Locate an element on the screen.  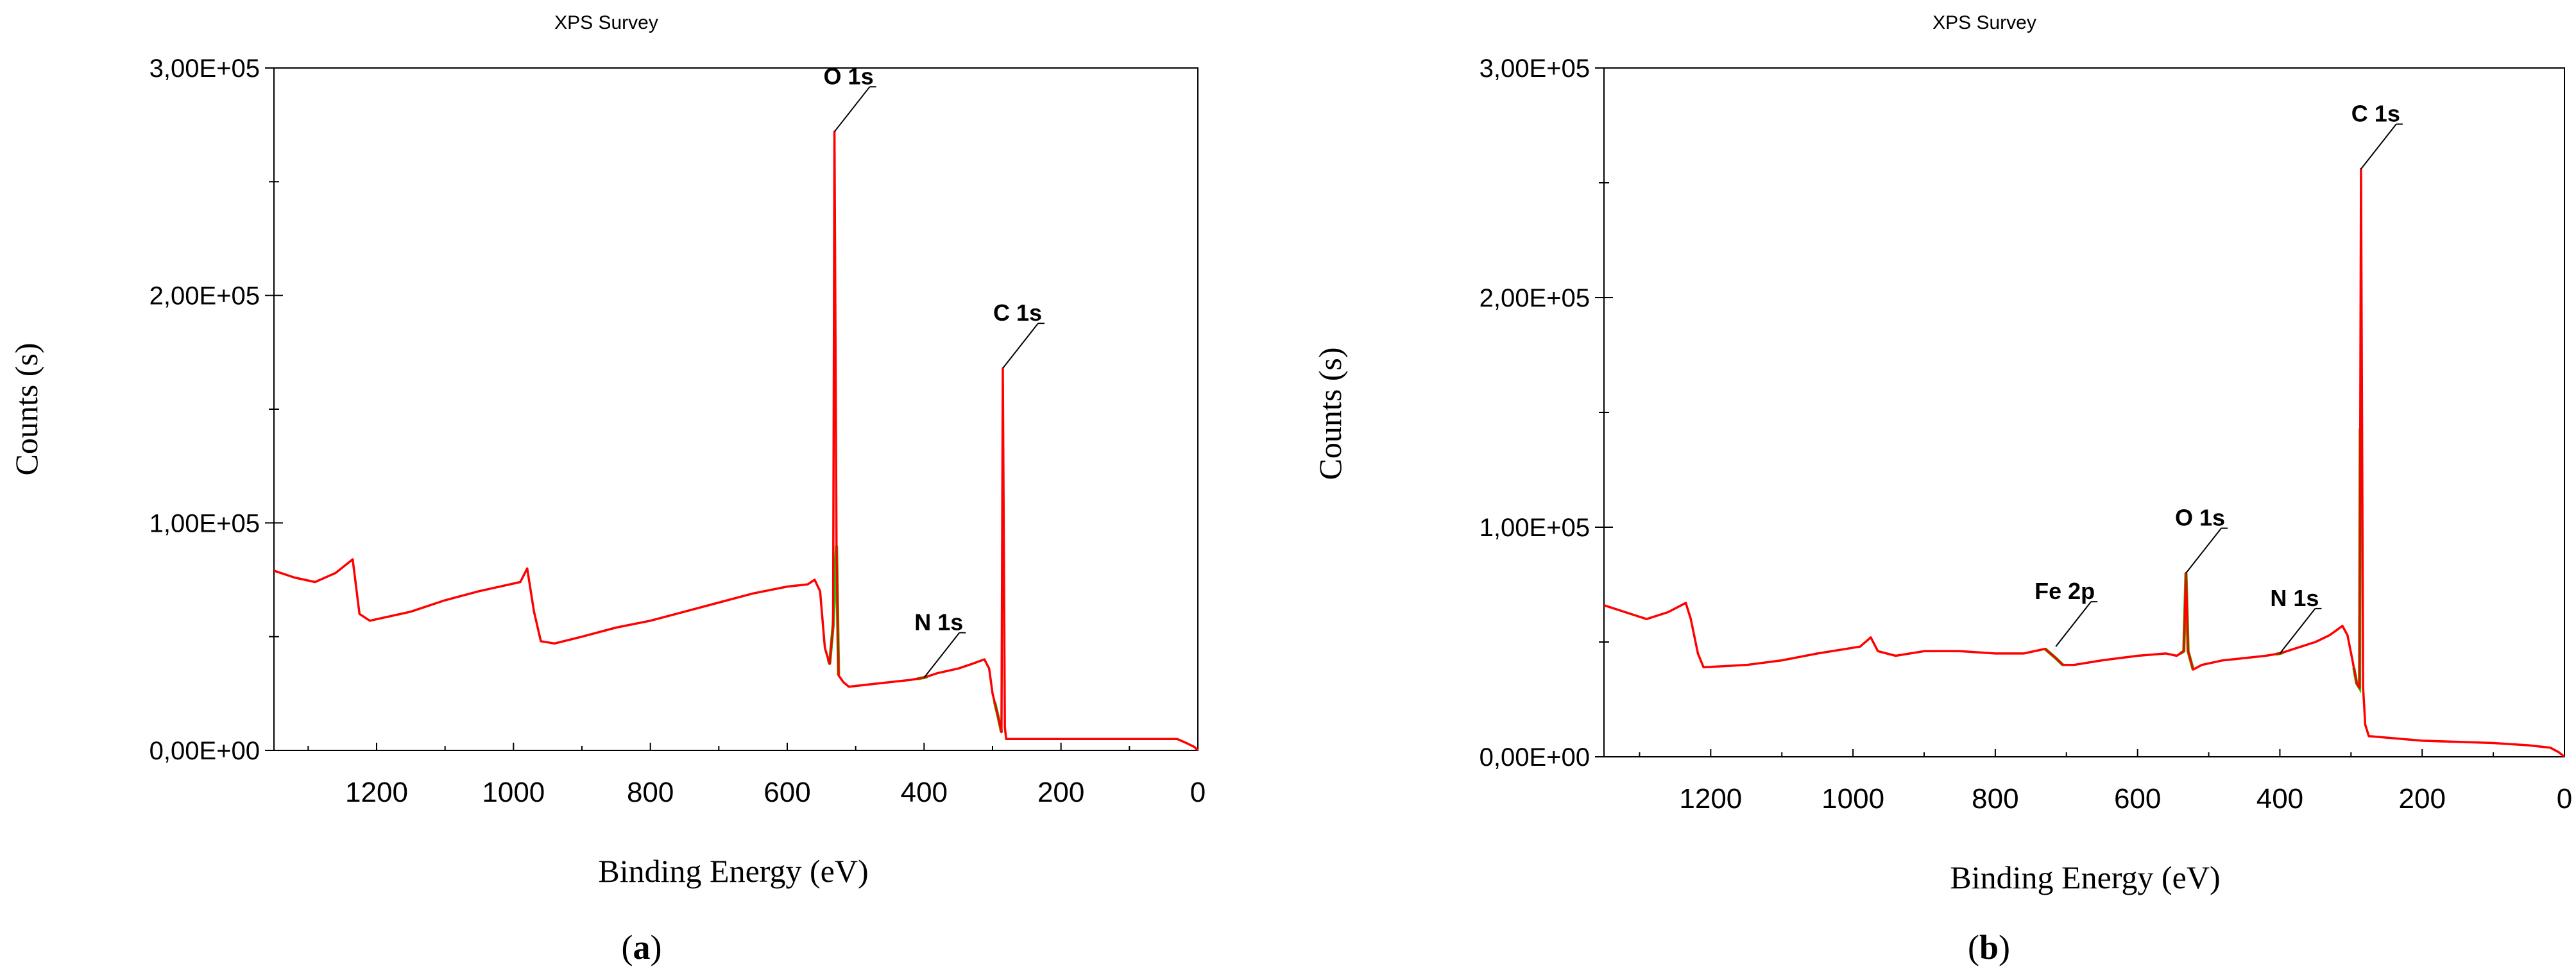
peak-annotations: O 1s C 1s N 1s is located at coordinates (934, 371).